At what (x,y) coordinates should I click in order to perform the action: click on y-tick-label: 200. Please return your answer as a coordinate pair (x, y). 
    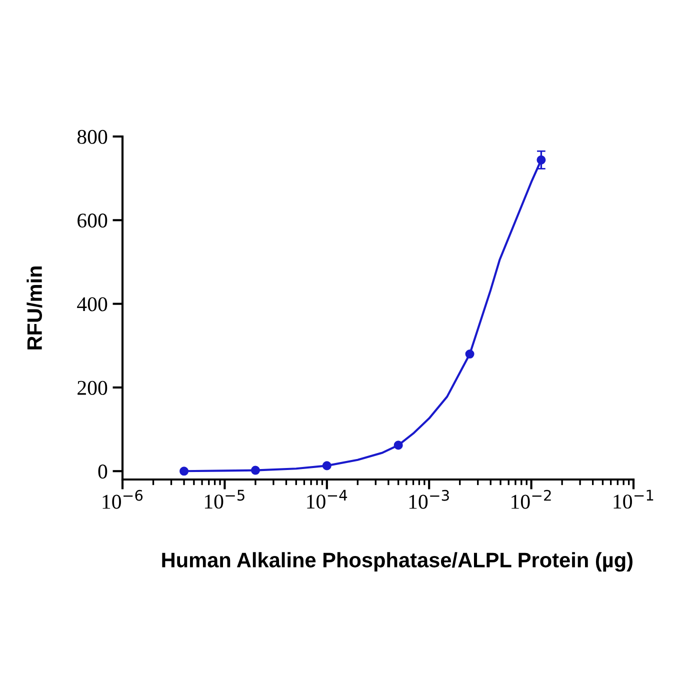
    Looking at the image, I should click on (93, 387).